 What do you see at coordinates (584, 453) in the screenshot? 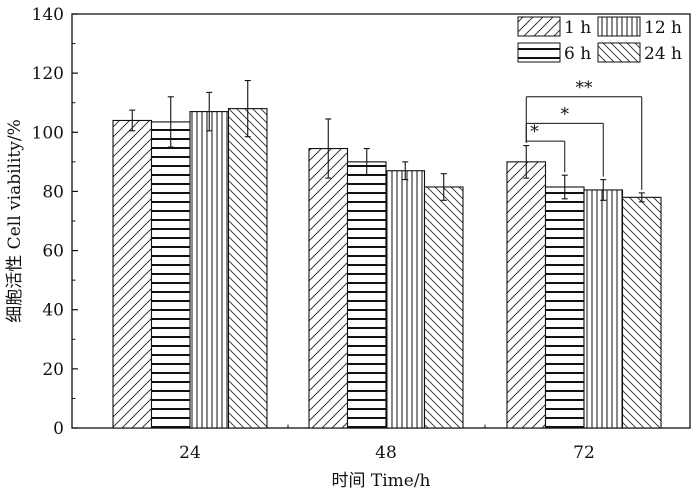
I see `x-tick-label: 72` at bounding box center [584, 453].